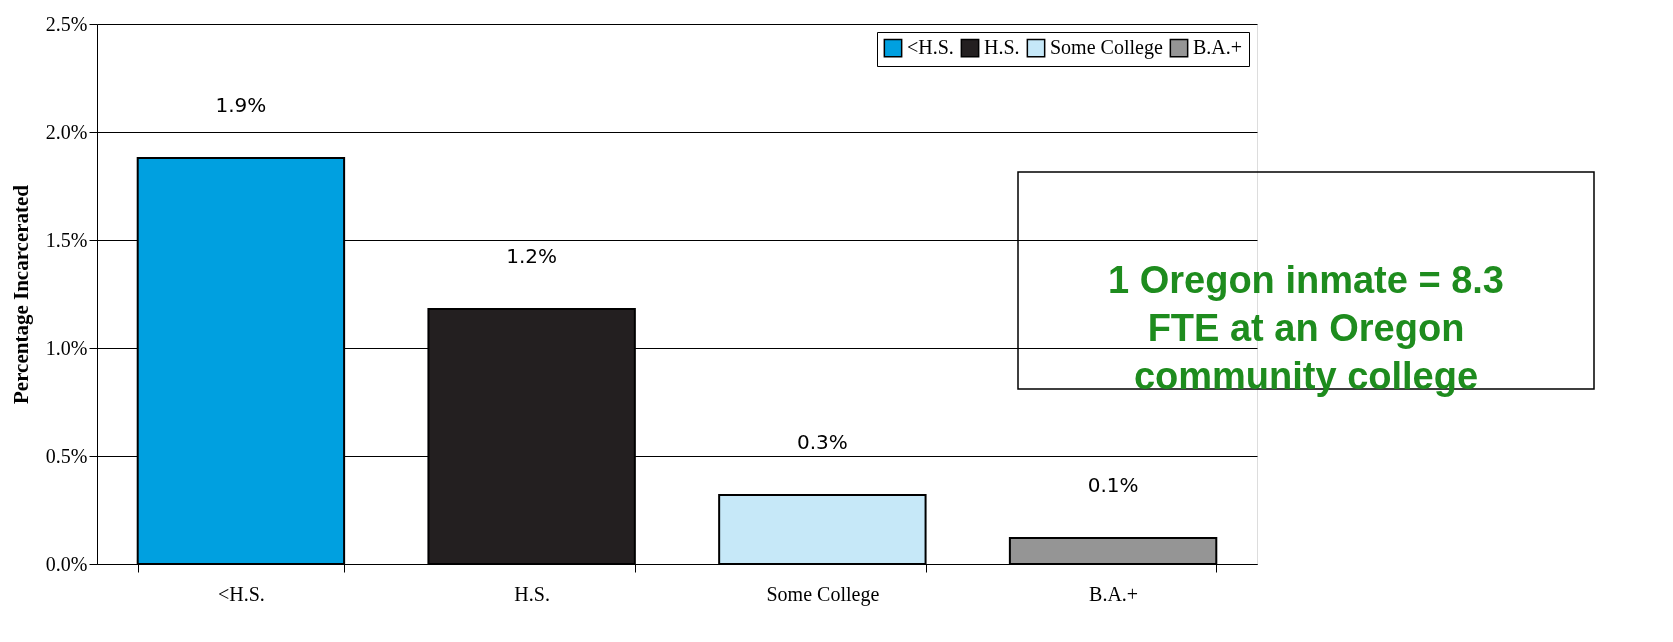  I want to click on legend-label: H.S., so click(1002, 47).